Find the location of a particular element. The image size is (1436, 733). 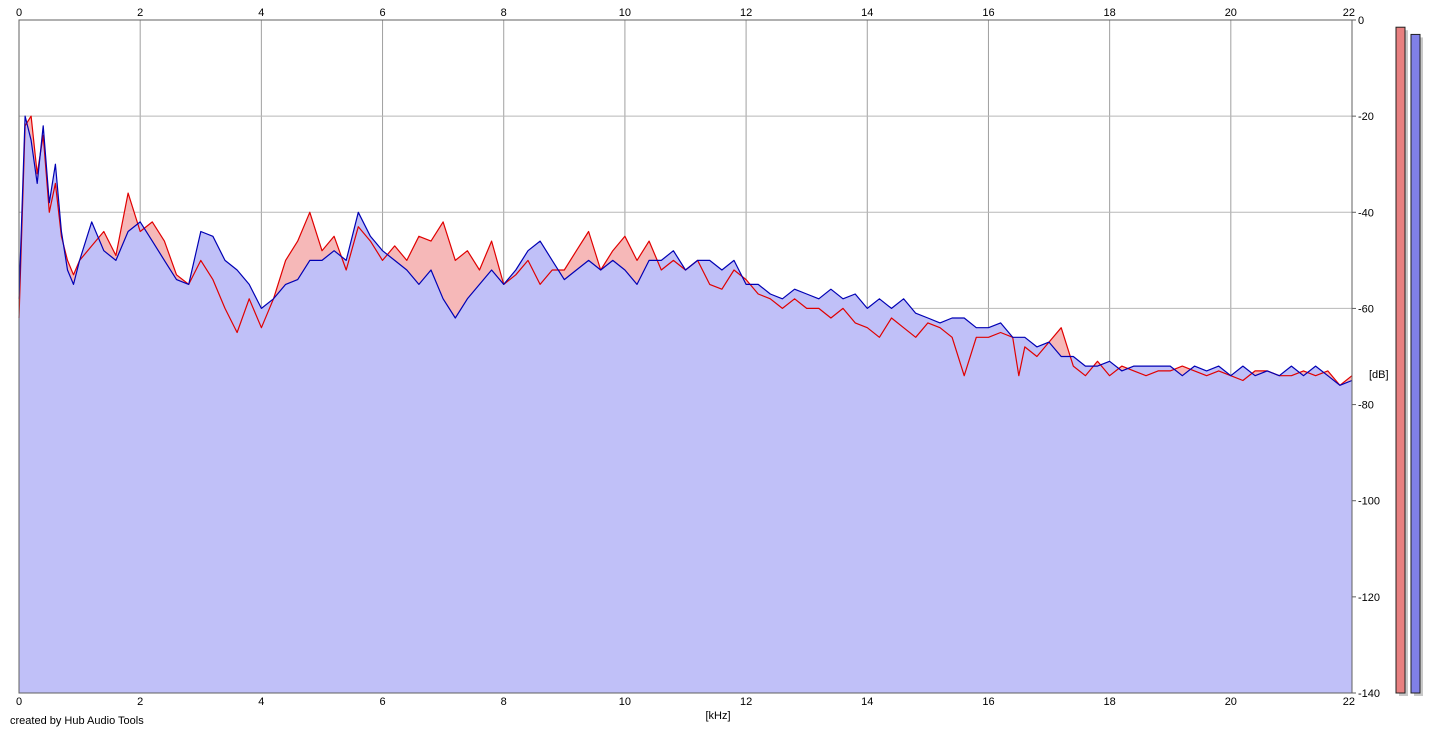

x-tick-label-top: 6 is located at coordinates (382, 13).